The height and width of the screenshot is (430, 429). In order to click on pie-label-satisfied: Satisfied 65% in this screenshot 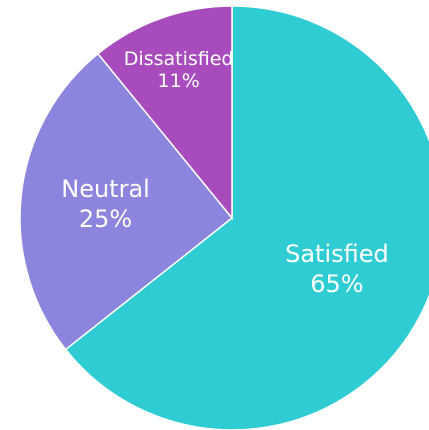, I will do `click(337, 269)`.